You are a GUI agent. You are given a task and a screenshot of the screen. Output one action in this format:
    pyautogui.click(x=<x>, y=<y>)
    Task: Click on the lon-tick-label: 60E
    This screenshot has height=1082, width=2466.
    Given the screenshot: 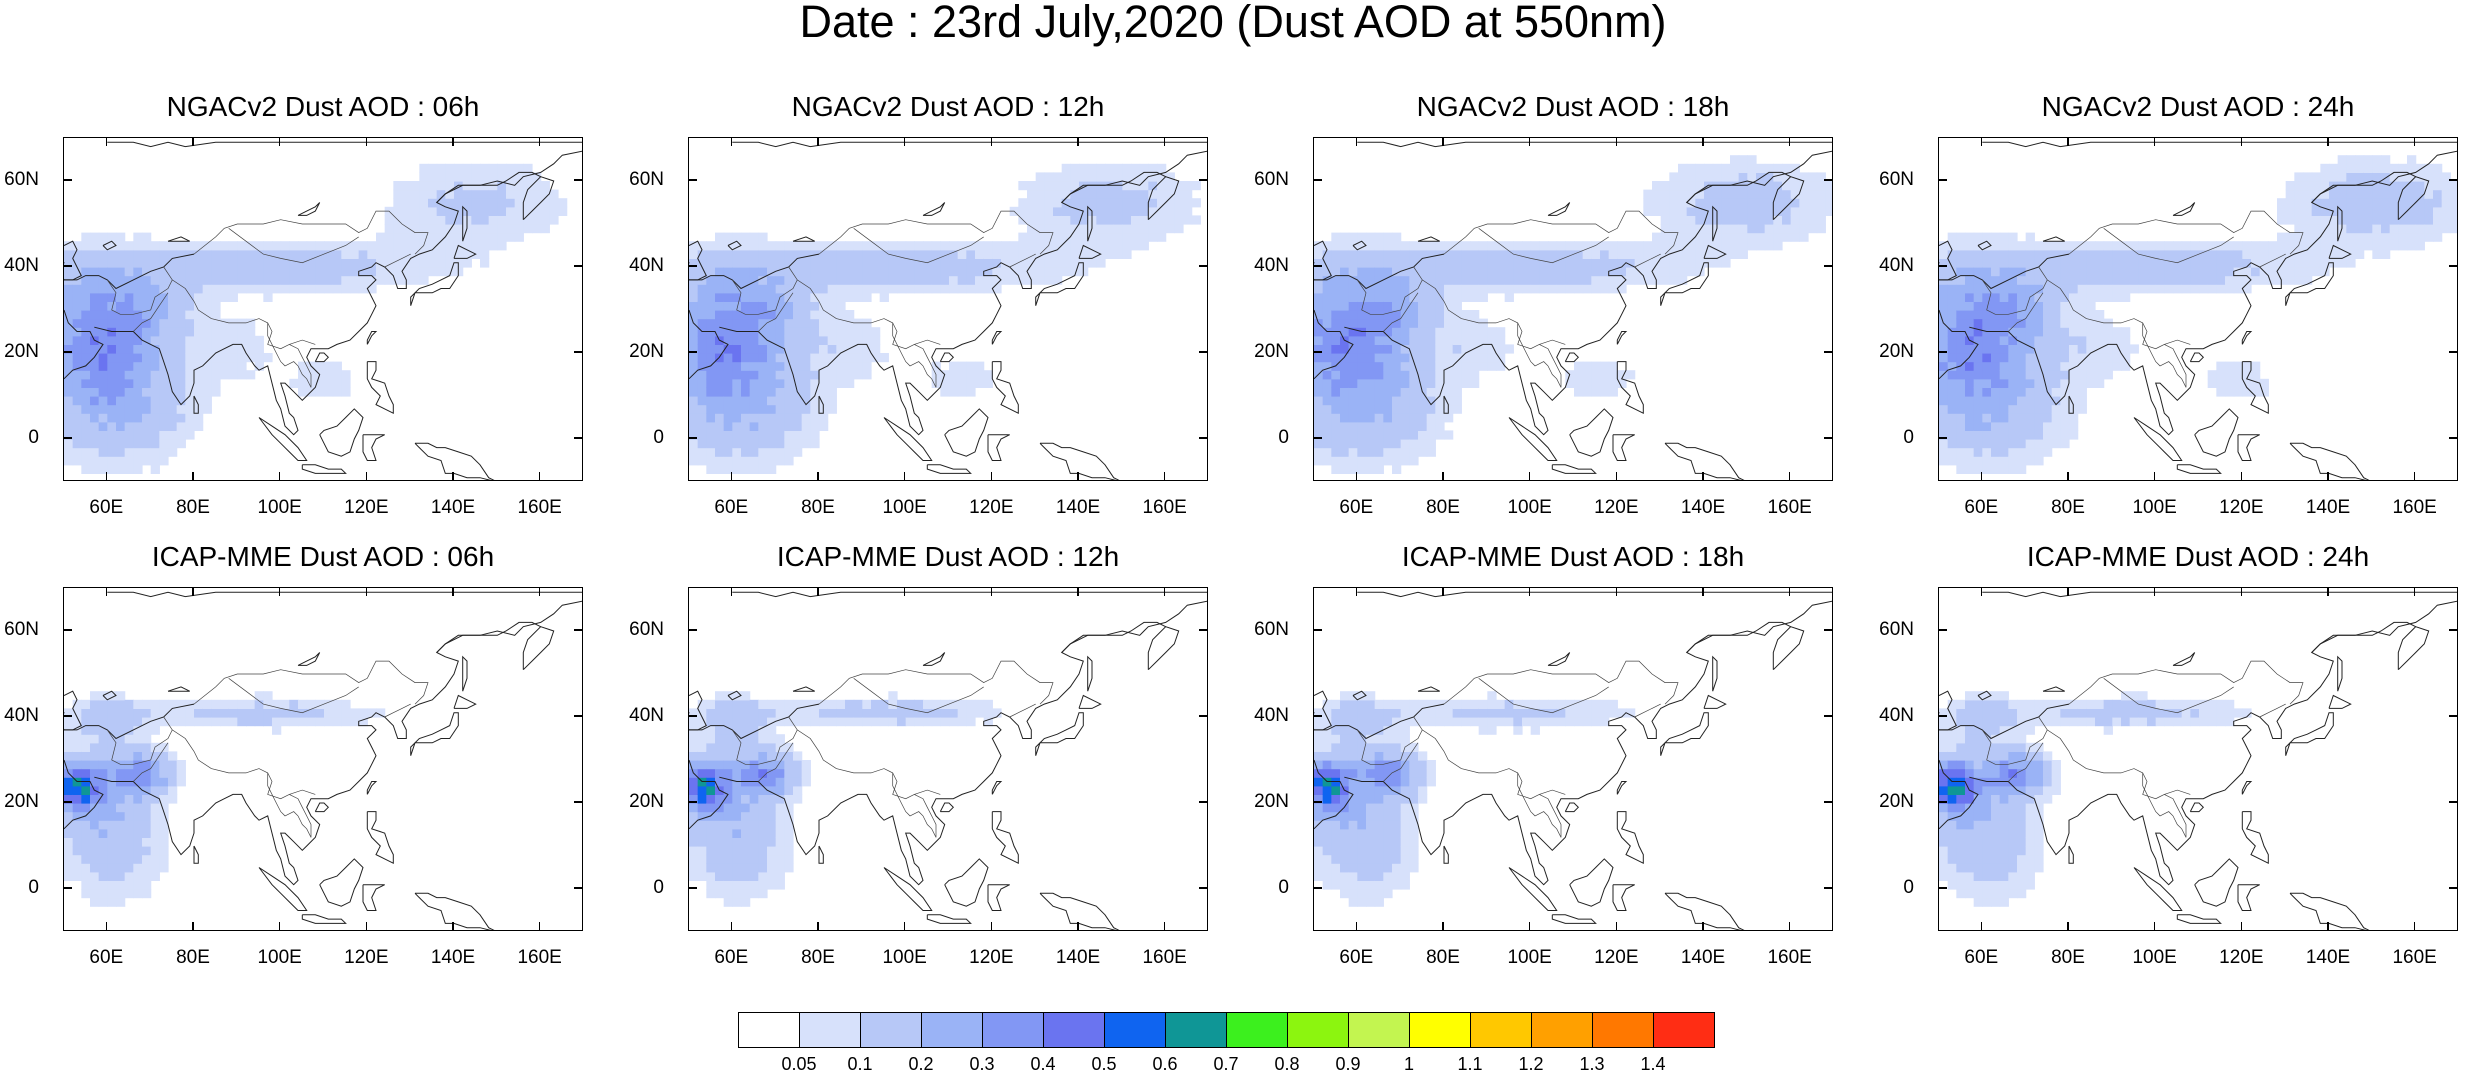 What is the action you would take?
    pyautogui.click(x=1981, y=508)
    